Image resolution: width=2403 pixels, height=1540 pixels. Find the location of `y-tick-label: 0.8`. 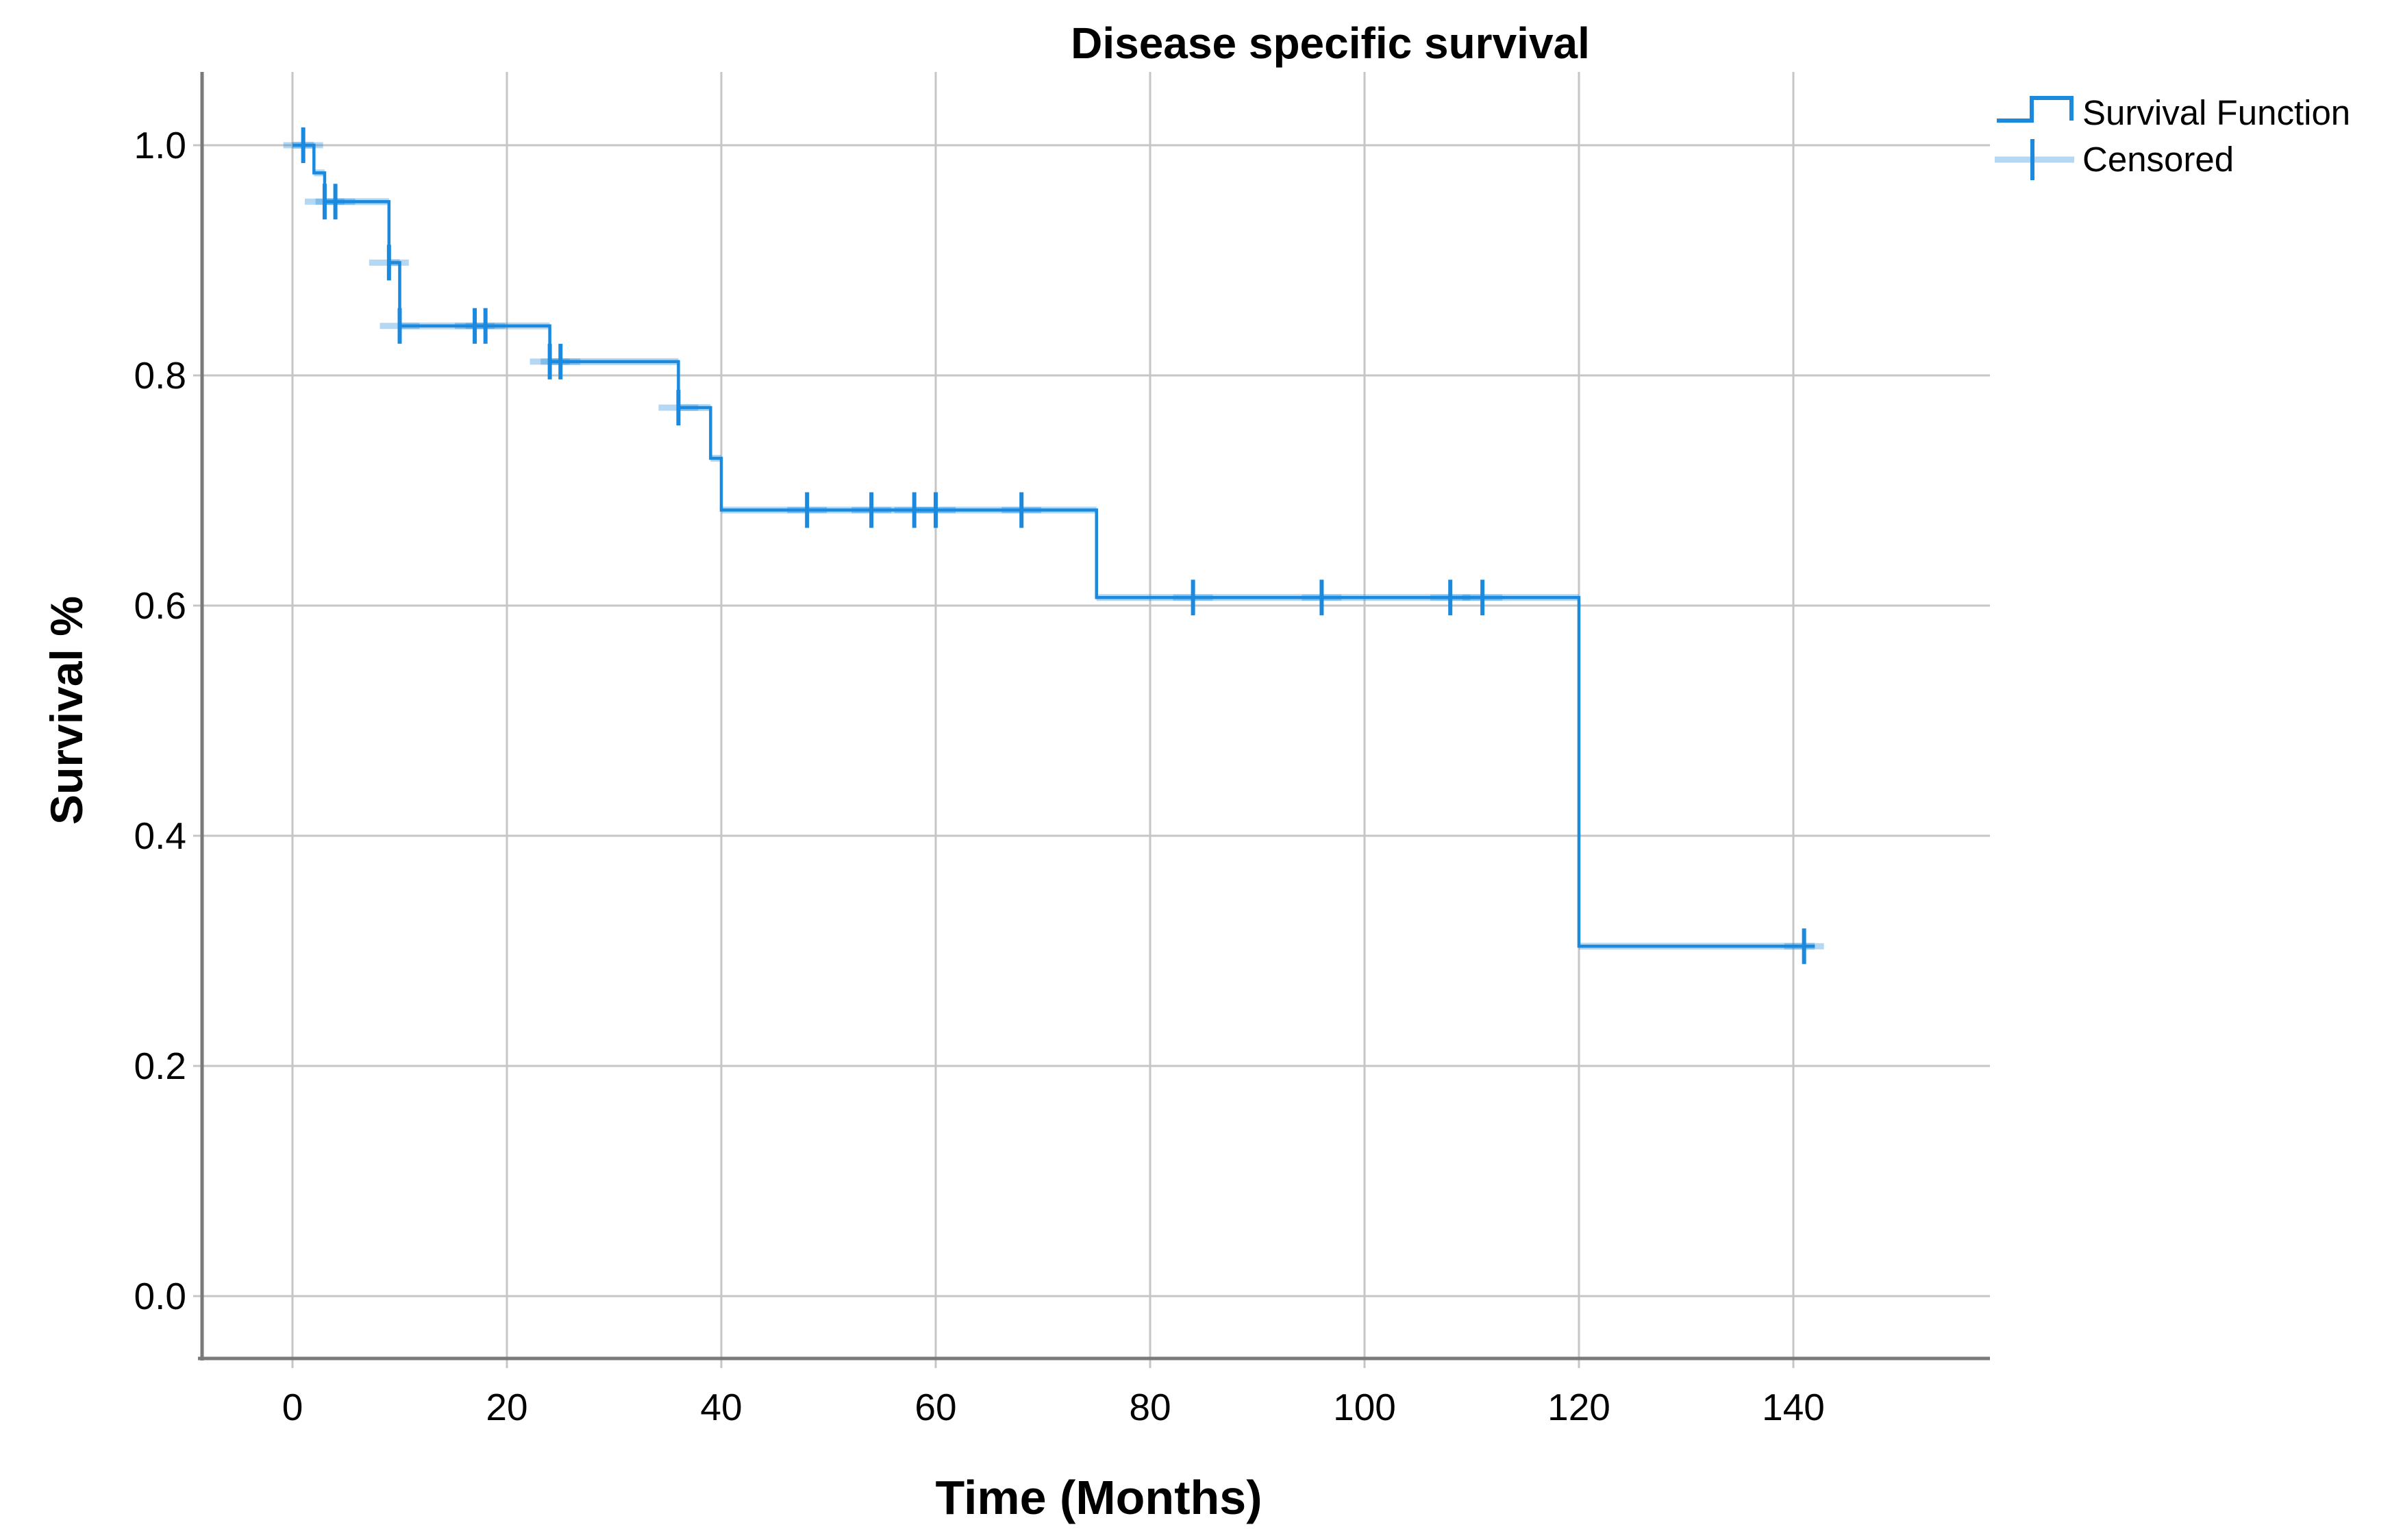

y-tick-label: 0.8 is located at coordinates (160, 375).